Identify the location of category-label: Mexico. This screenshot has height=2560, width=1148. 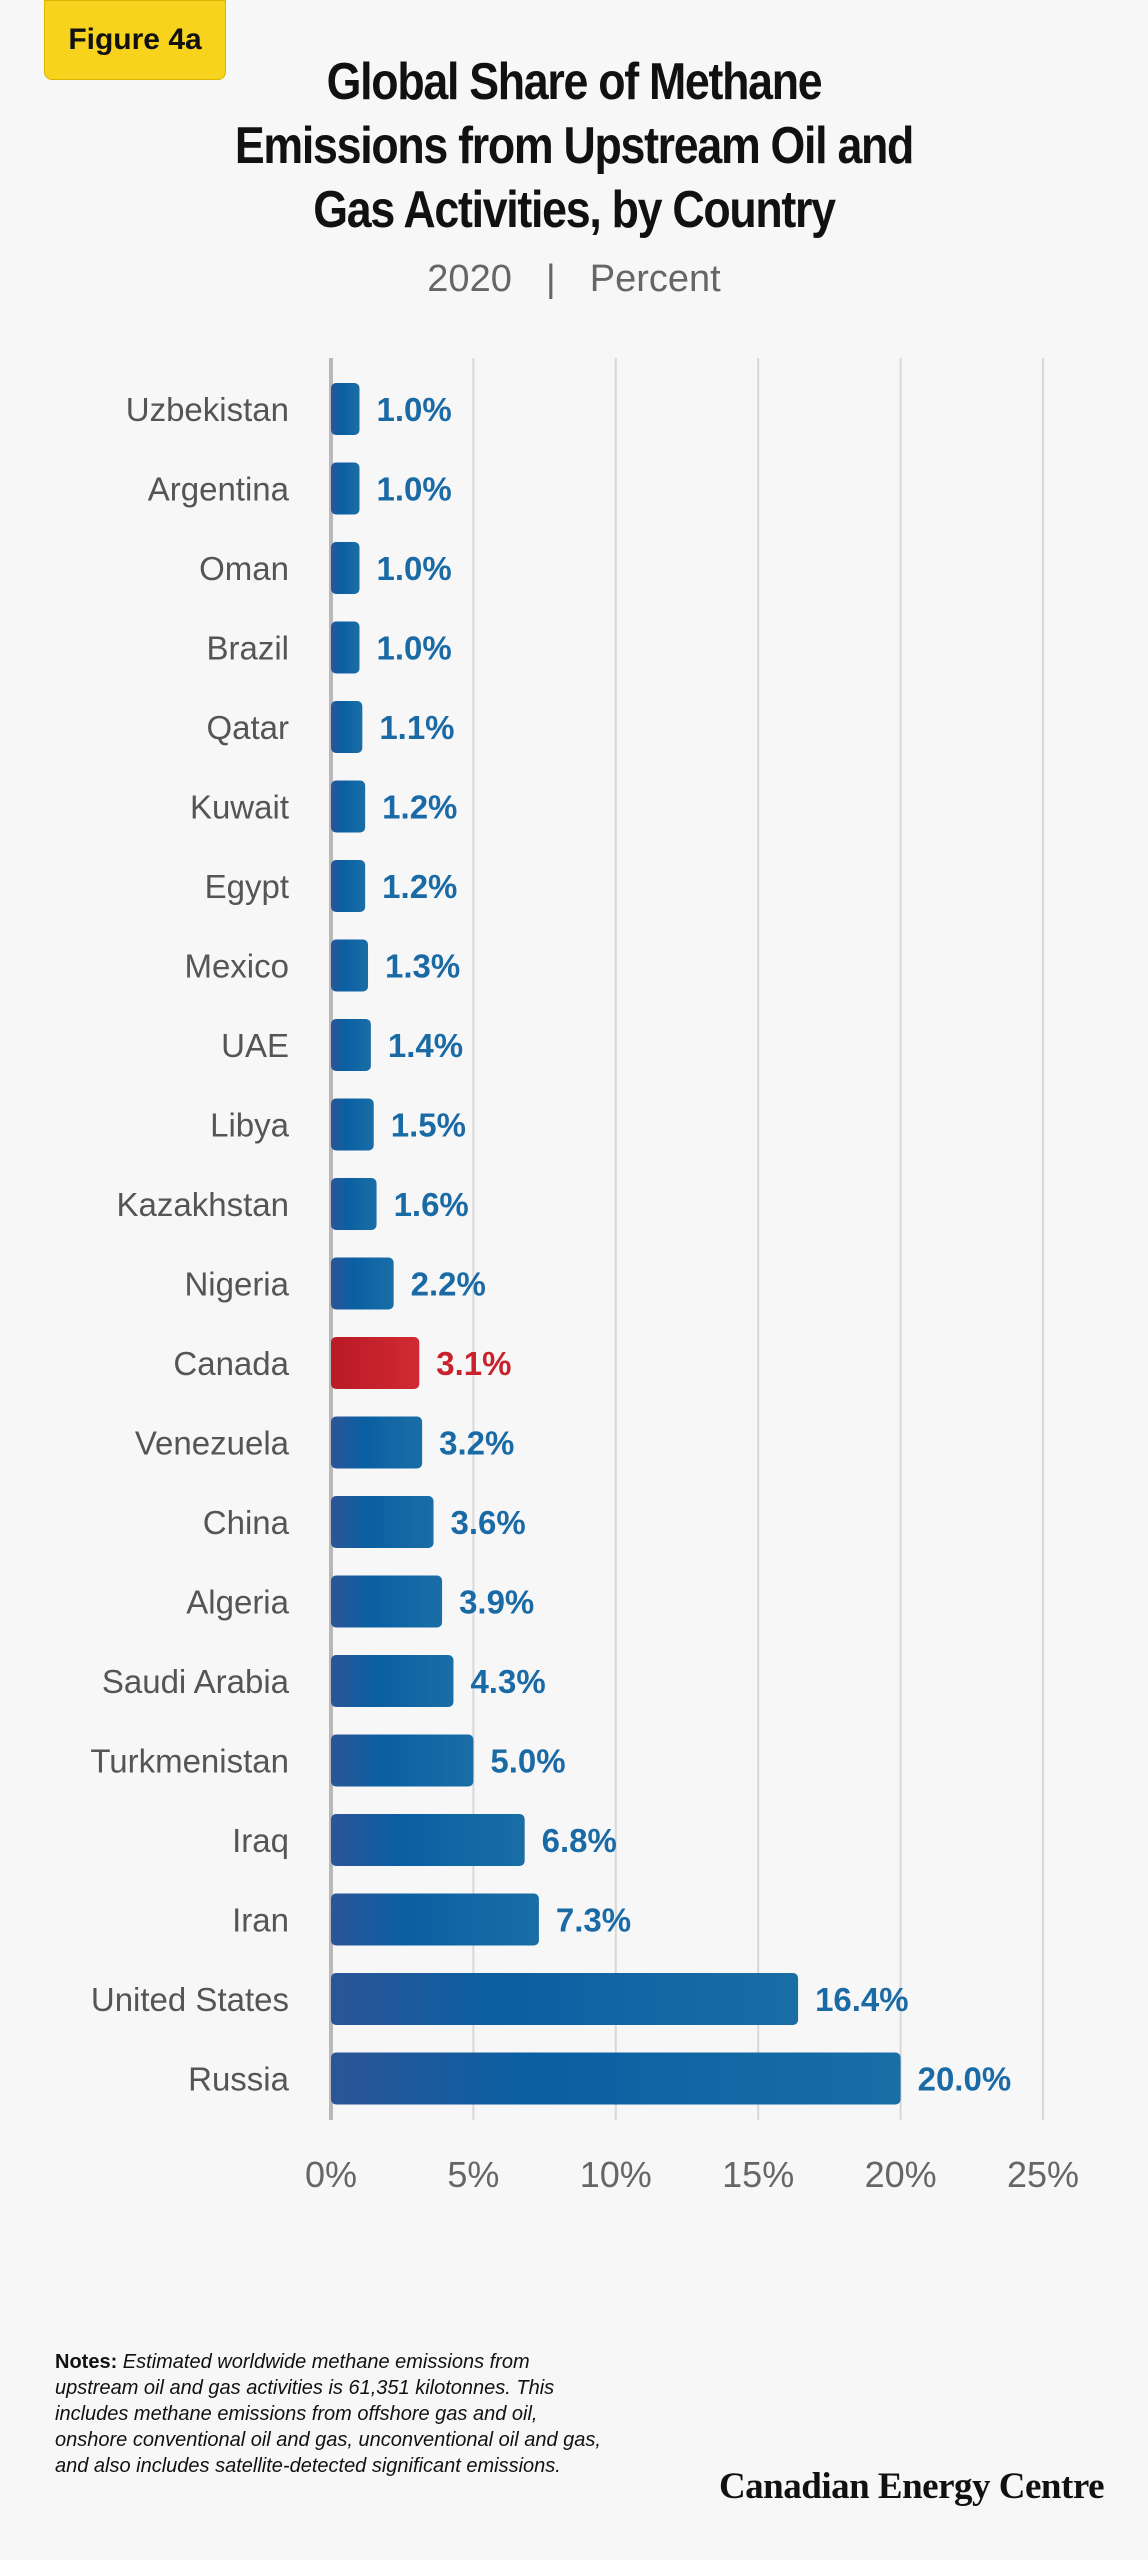
(236, 966).